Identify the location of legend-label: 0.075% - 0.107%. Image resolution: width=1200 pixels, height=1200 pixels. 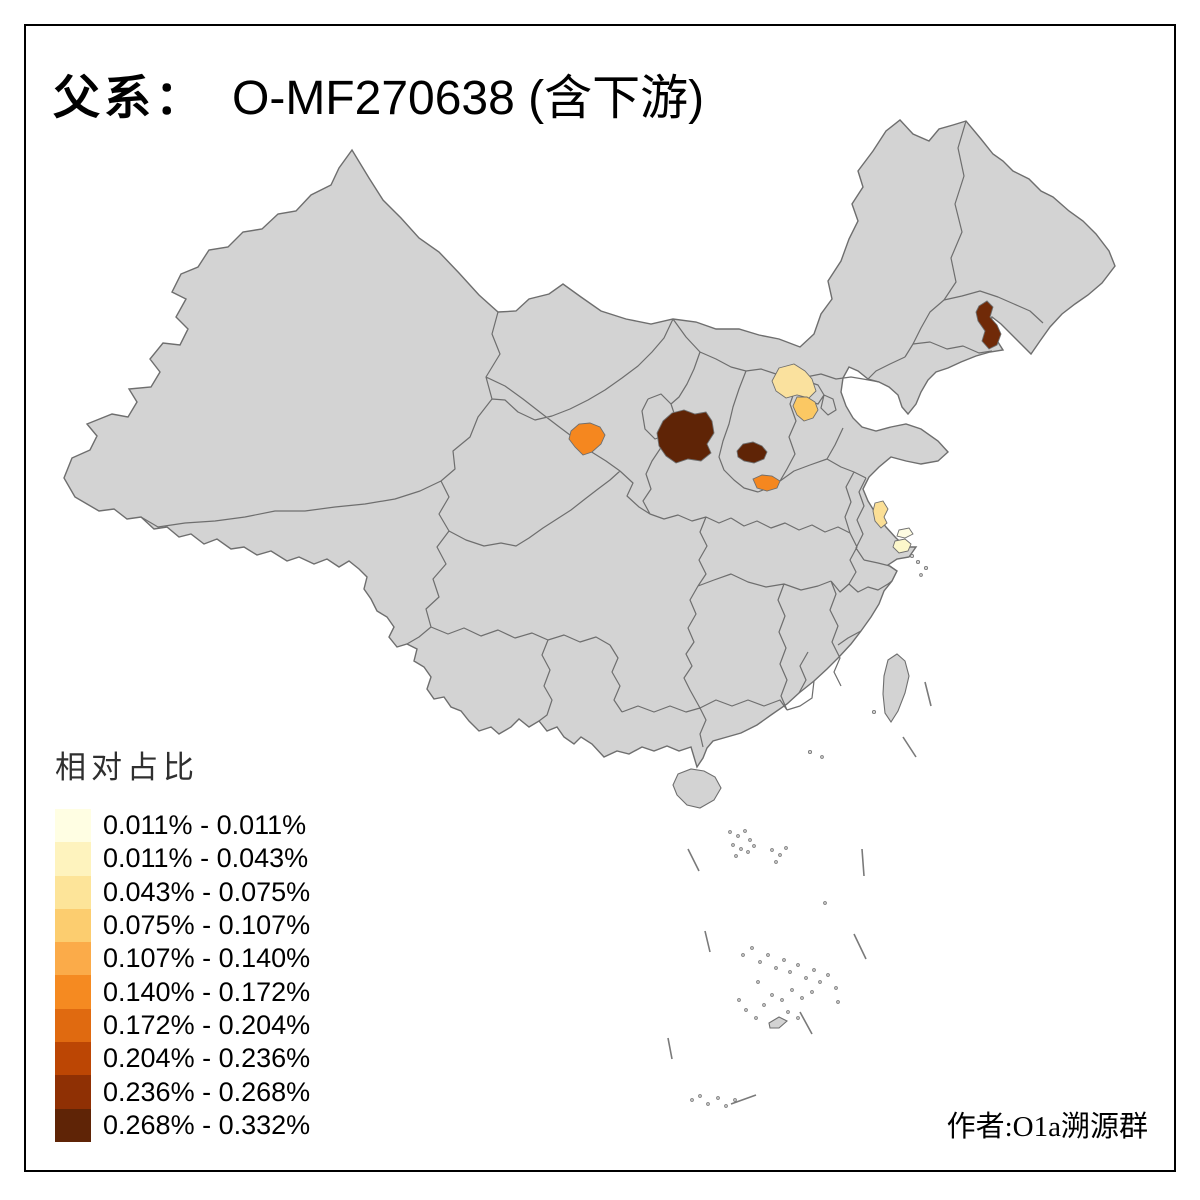
(207, 925).